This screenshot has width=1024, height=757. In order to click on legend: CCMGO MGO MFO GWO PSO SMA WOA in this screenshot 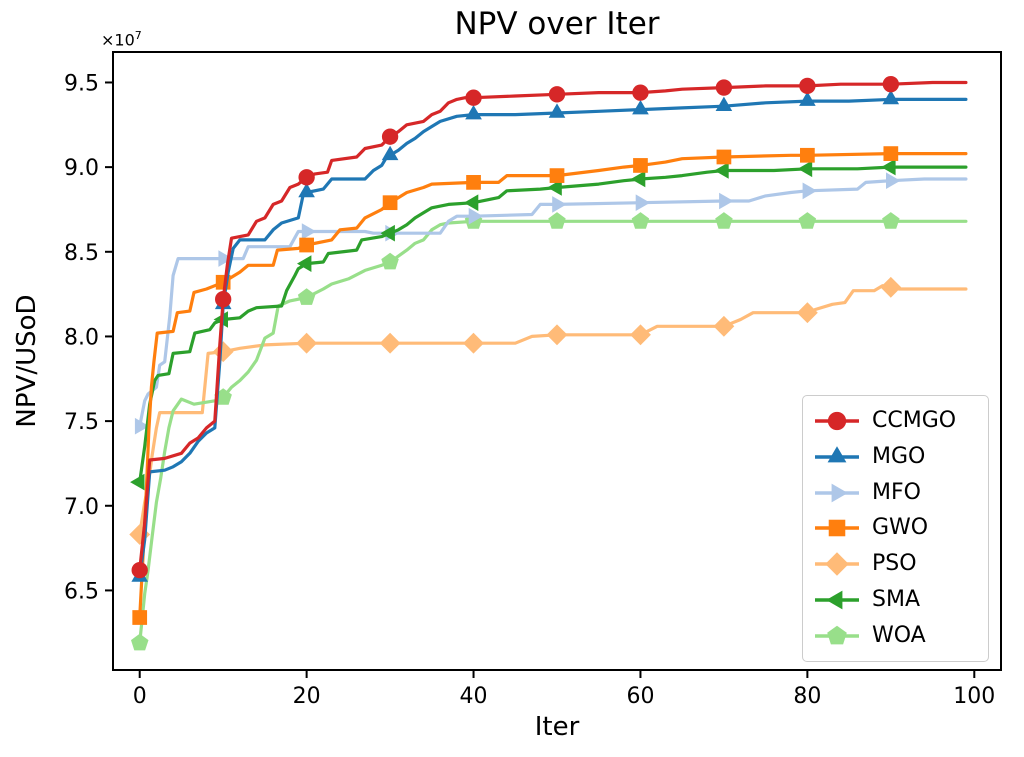, I will do `click(895, 528)`.